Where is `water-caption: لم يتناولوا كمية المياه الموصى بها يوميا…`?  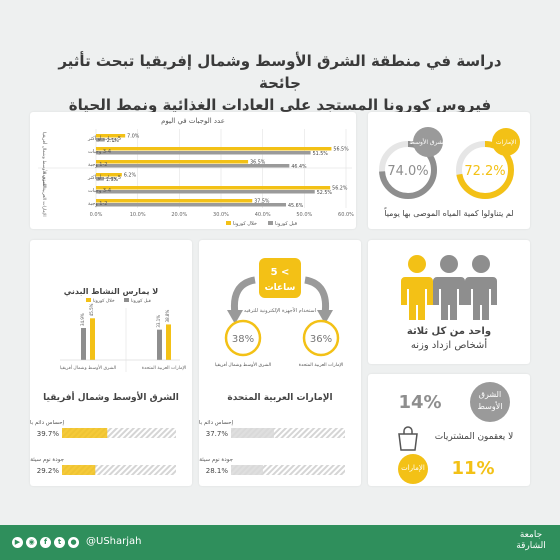
water-caption: لم يتناولوا كمية المياه الموصى بها يوميا… is located at coordinates (449, 213).